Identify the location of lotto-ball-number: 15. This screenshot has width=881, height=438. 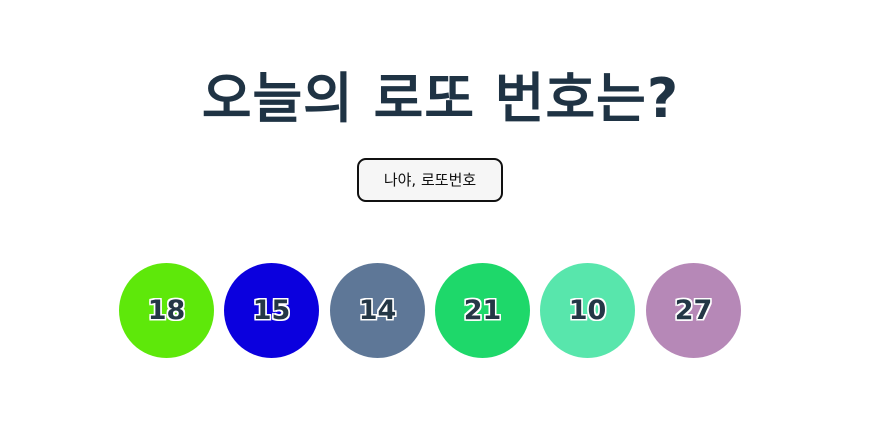
(271, 310).